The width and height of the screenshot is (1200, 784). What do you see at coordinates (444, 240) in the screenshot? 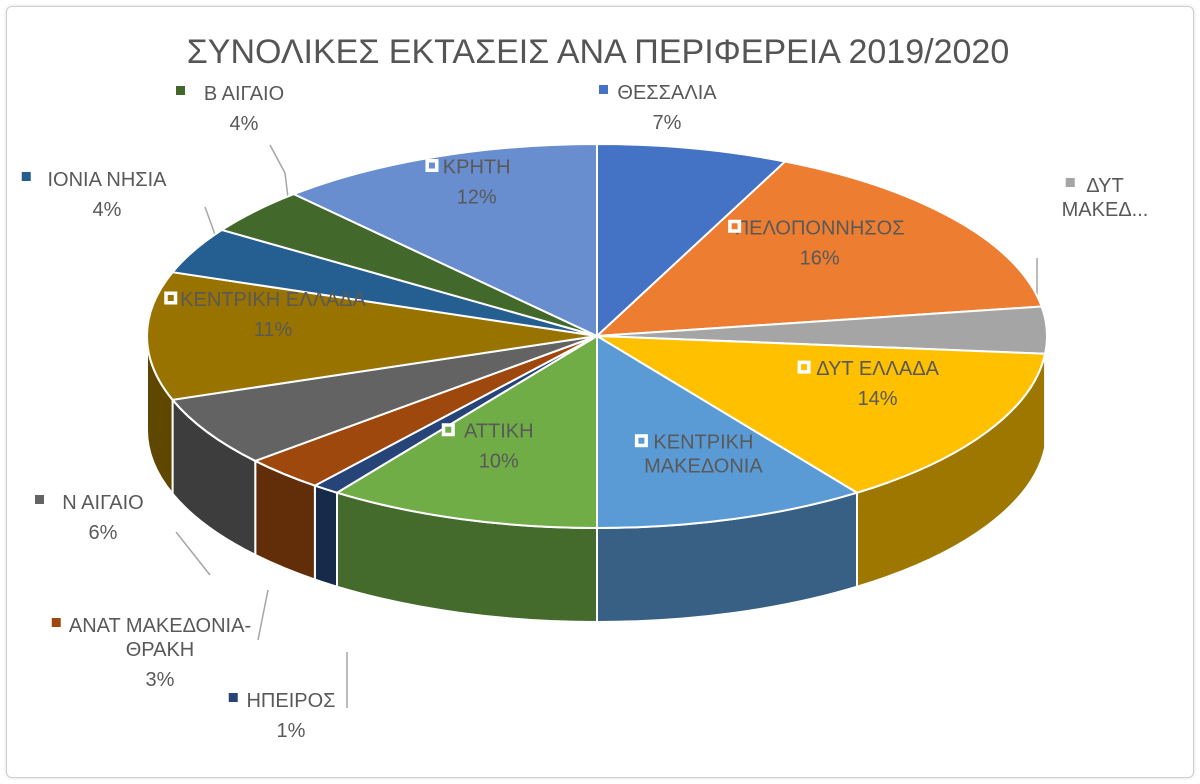
I see `pie-slice-κρητη` at bounding box center [444, 240].